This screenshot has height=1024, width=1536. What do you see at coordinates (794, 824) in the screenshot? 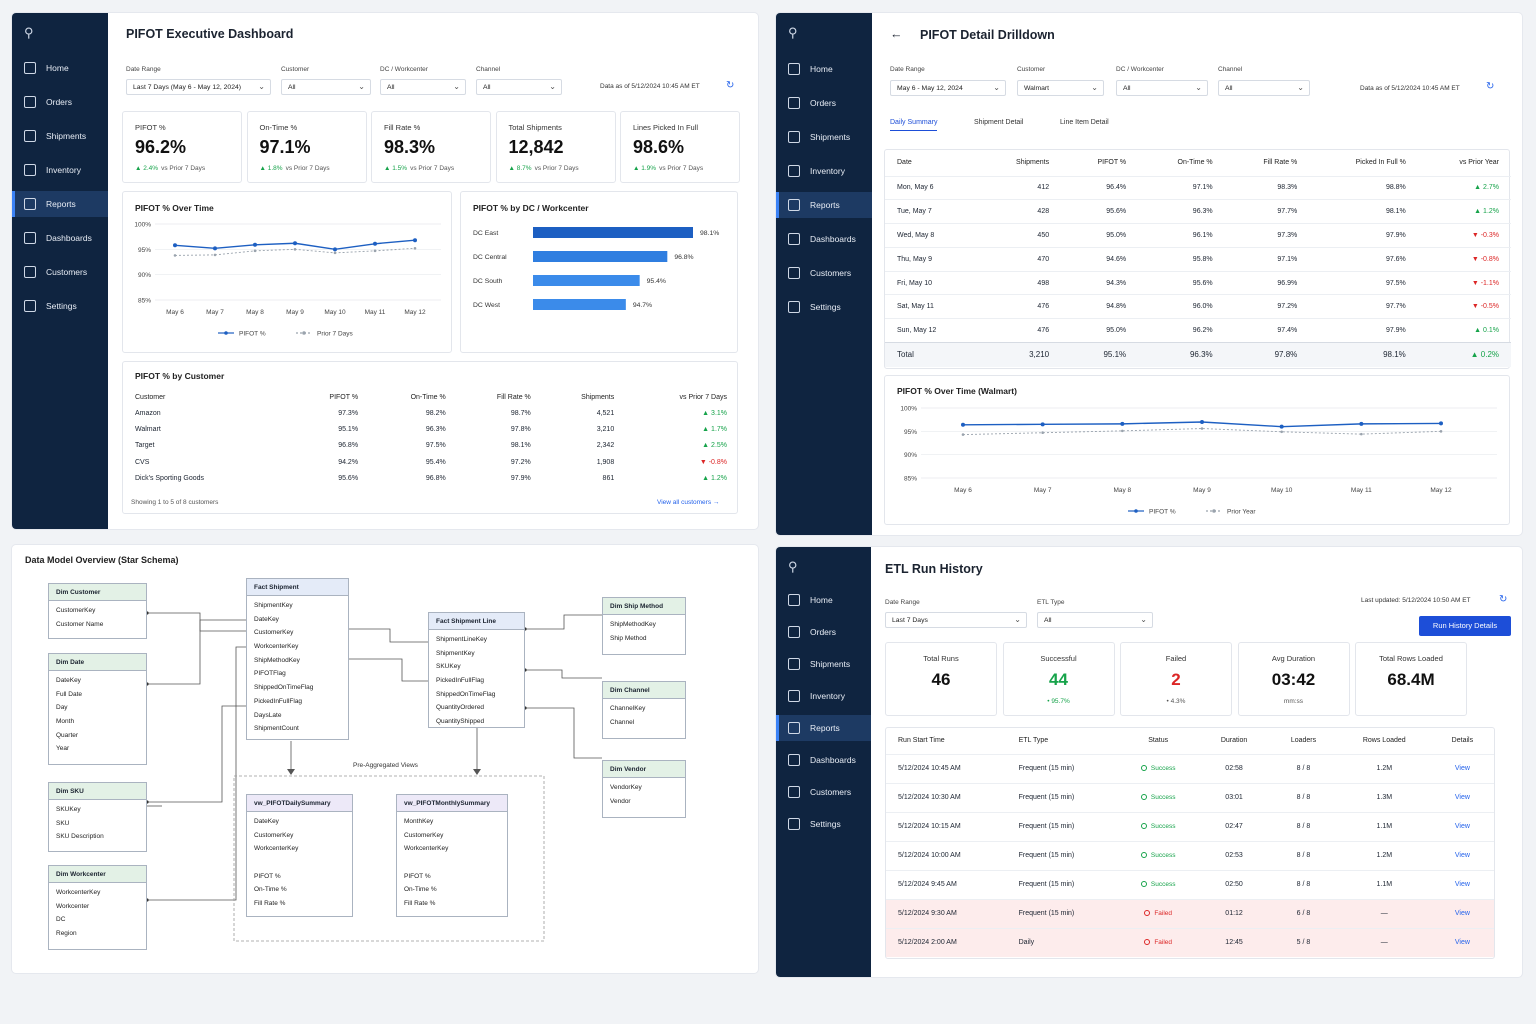
I see `settings-icon` at bounding box center [794, 824].